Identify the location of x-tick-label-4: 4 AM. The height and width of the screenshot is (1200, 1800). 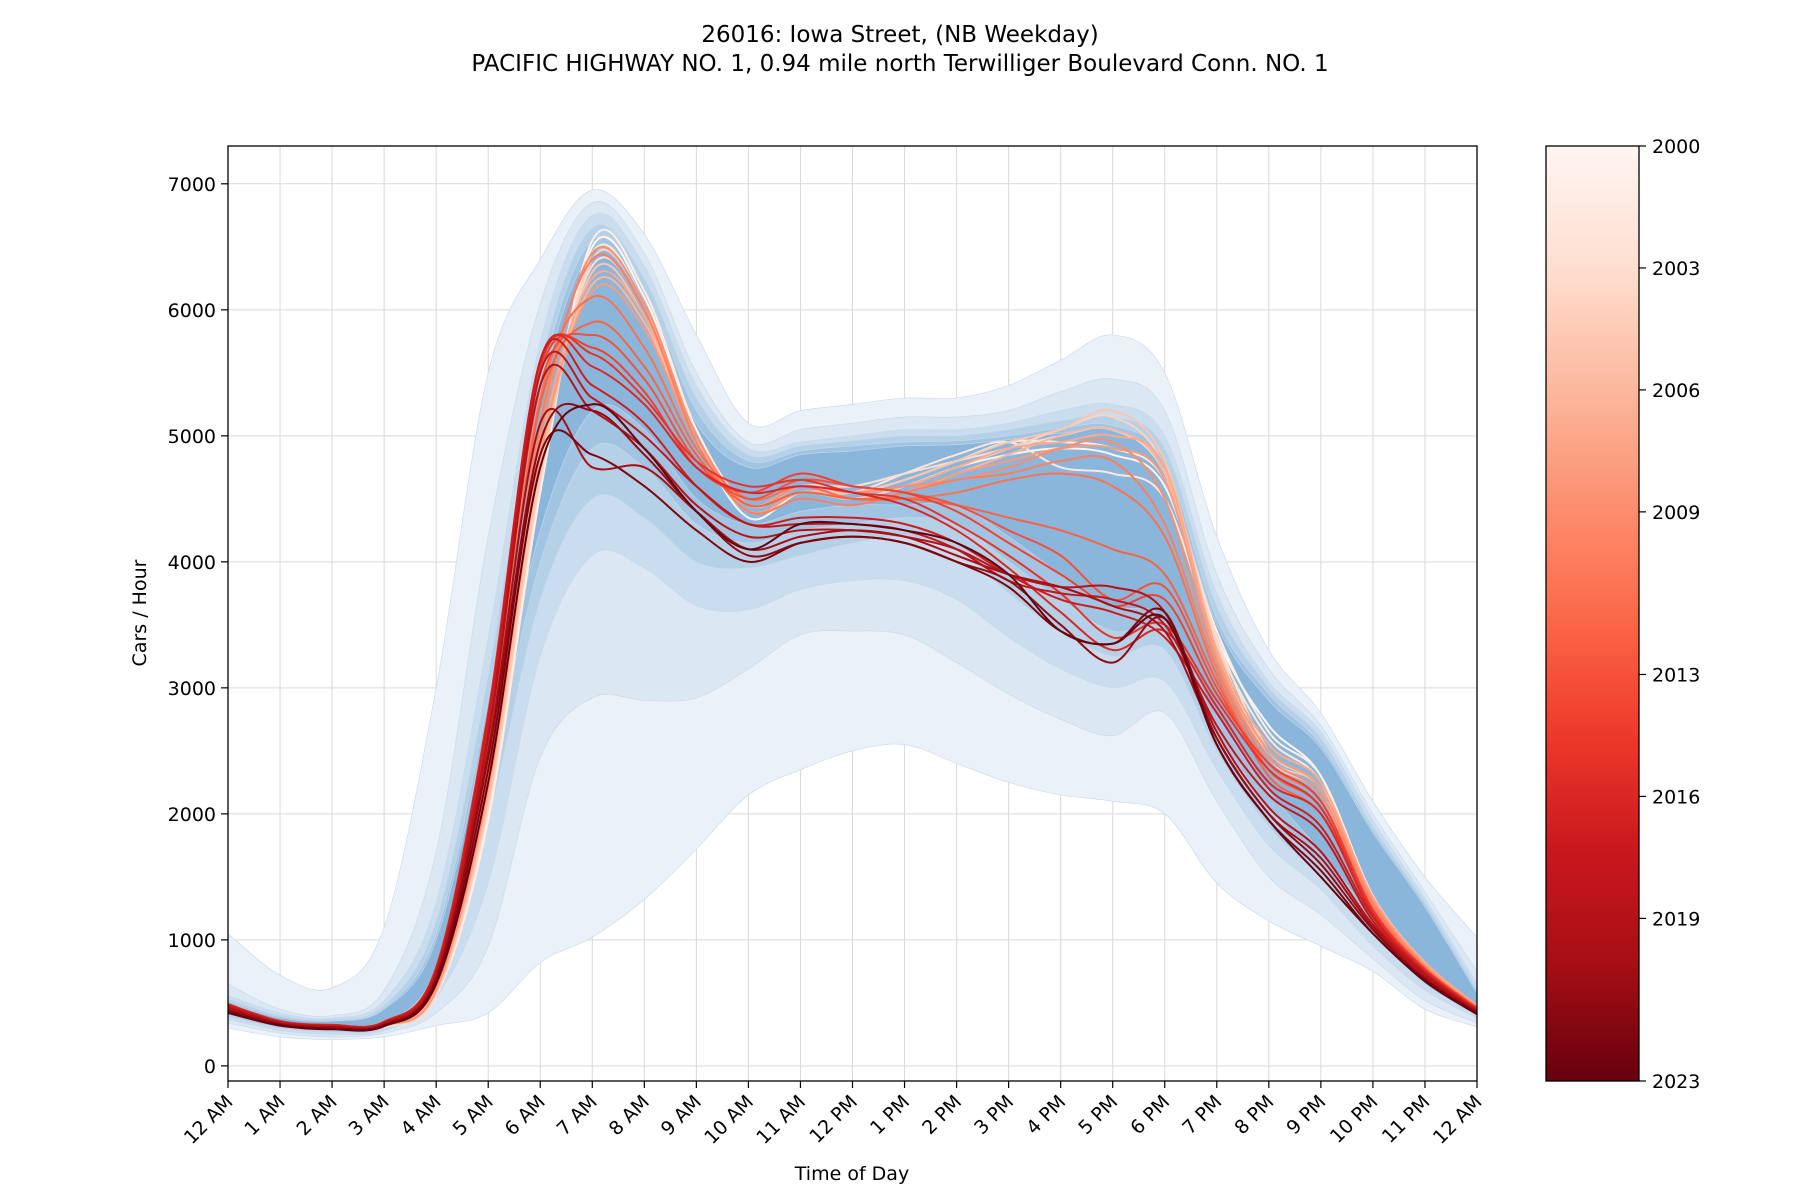
(421, 1115).